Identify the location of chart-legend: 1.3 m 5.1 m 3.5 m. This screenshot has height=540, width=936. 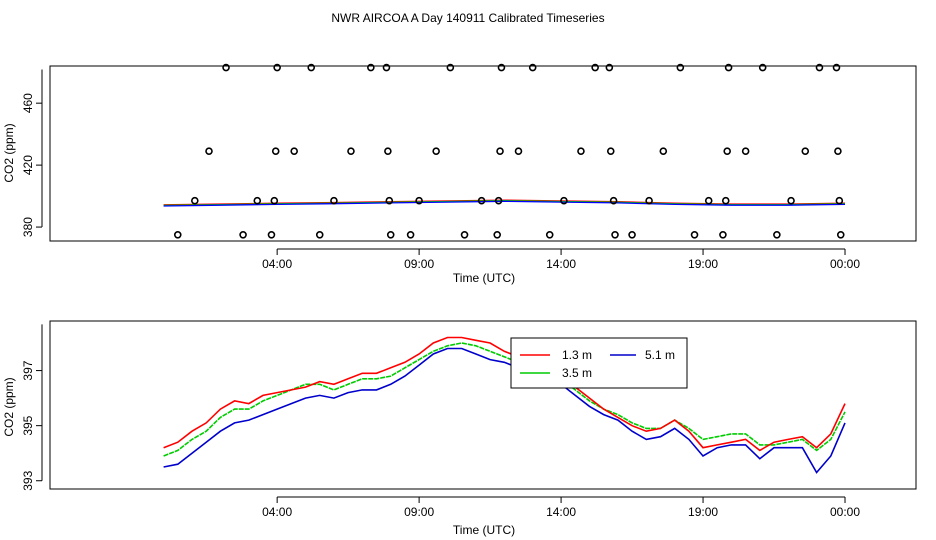
(599, 363).